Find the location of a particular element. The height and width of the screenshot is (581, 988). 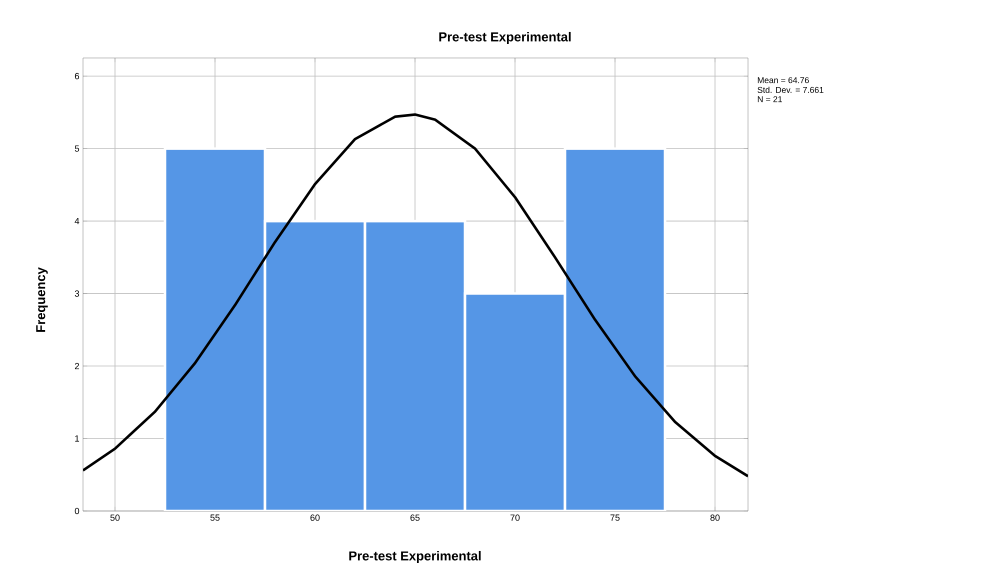

y-tick-label: 3 is located at coordinates (77, 293).